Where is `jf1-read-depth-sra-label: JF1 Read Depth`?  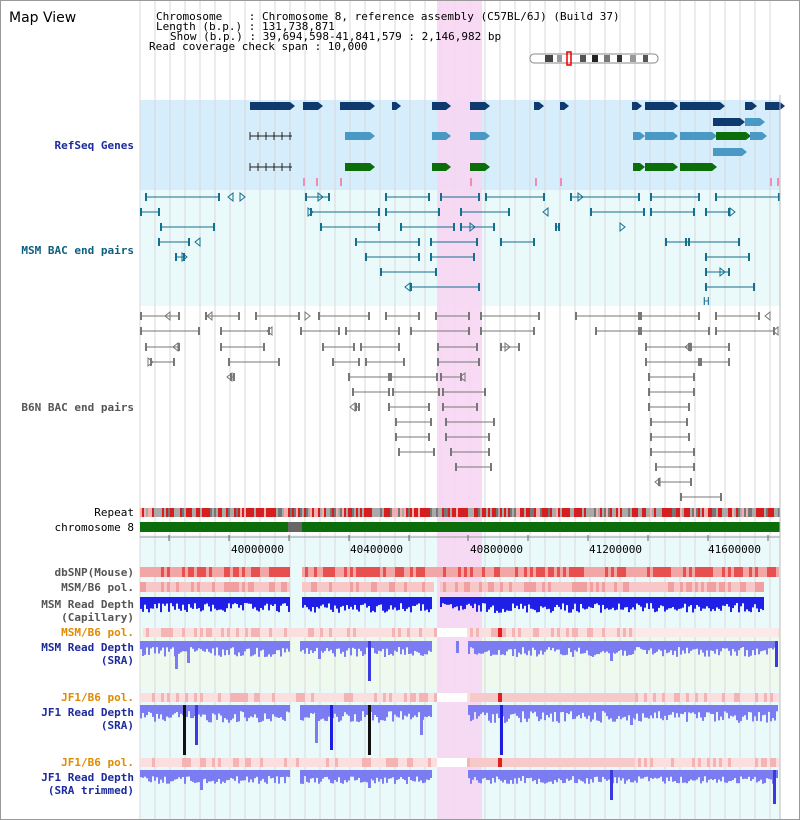
jf1-read-depth-sra-label: JF1 Read Depth is located at coordinates (87, 712).